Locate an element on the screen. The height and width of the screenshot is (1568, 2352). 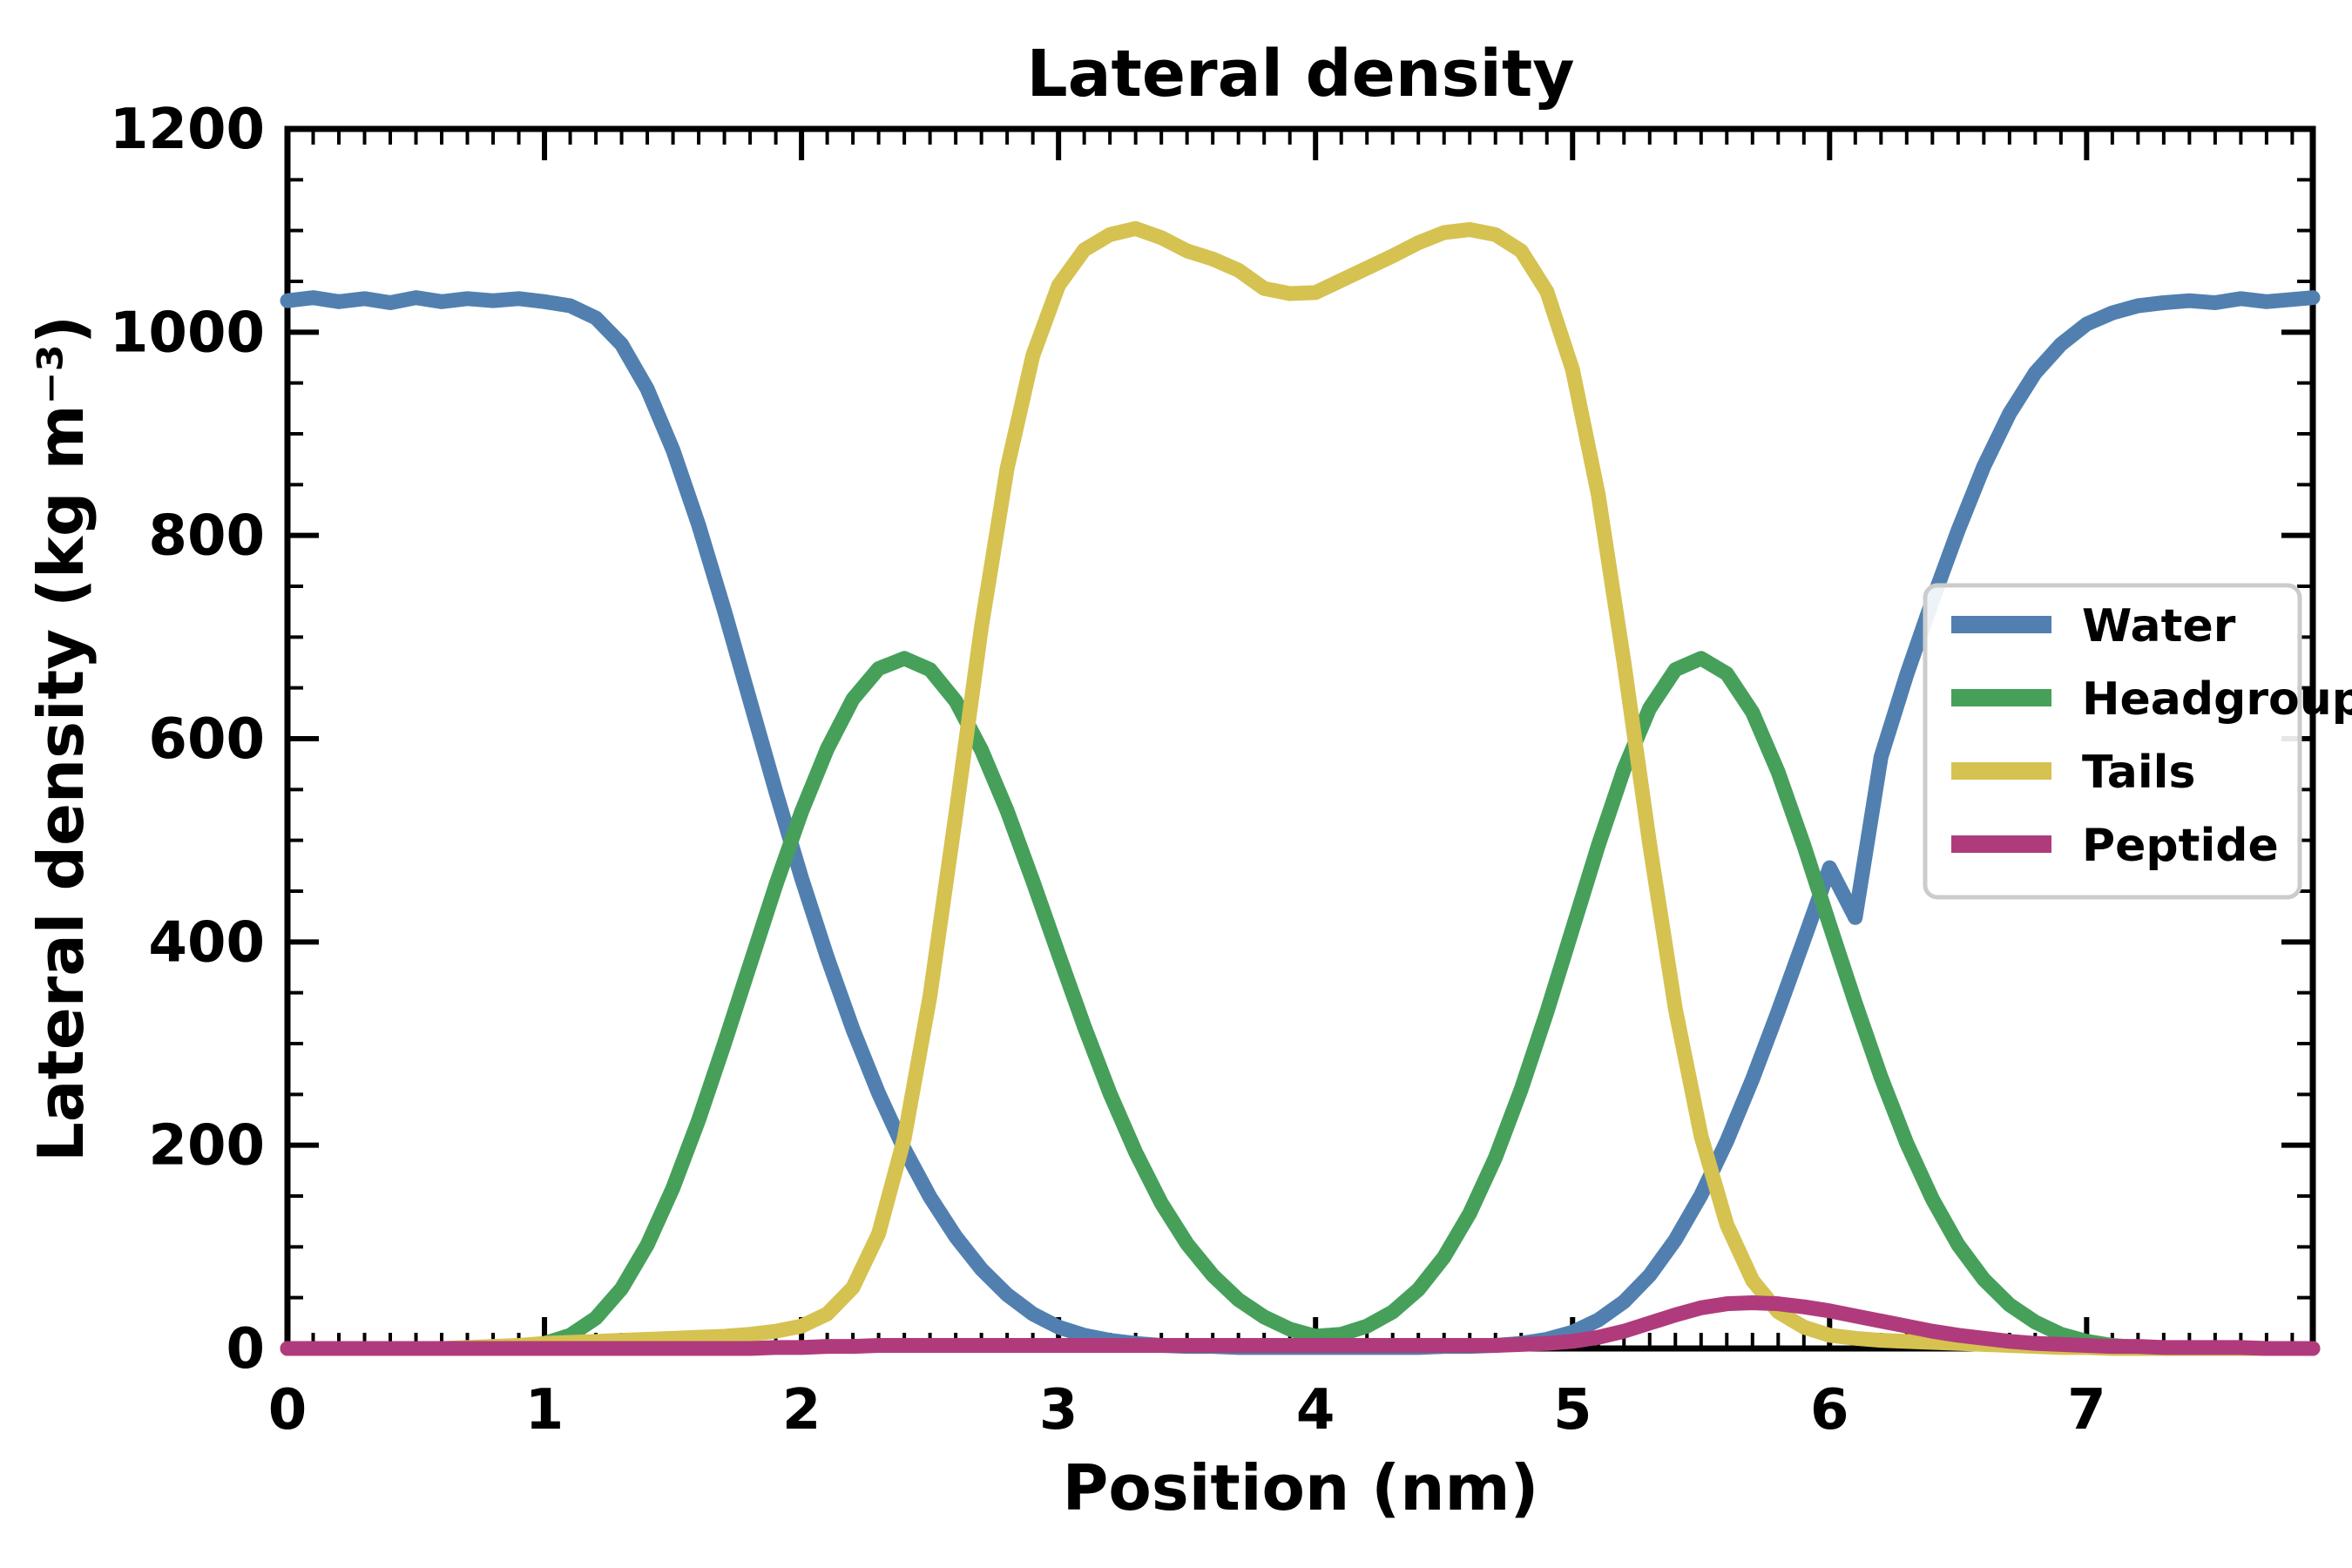
chart-title: Lateral density is located at coordinates (1300, 74).